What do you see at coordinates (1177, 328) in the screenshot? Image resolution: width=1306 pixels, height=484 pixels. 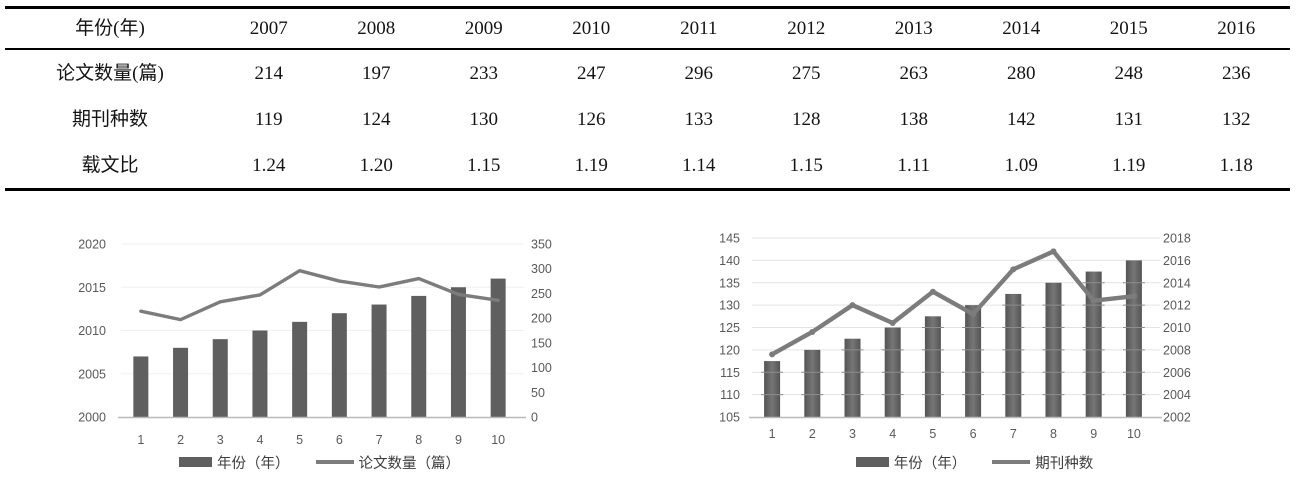 I see `right-axis-tick-label: 2010` at bounding box center [1177, 328].